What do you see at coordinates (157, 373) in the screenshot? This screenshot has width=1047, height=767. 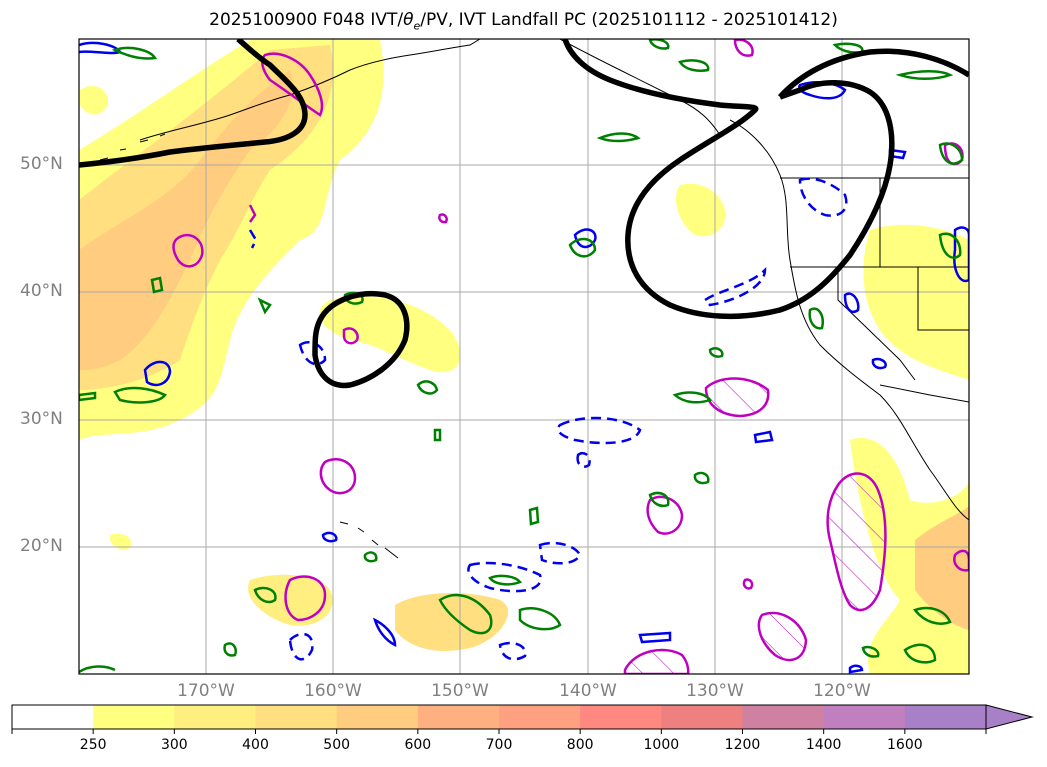 I see `pv-neg-west` at bounding box center [157, 373].